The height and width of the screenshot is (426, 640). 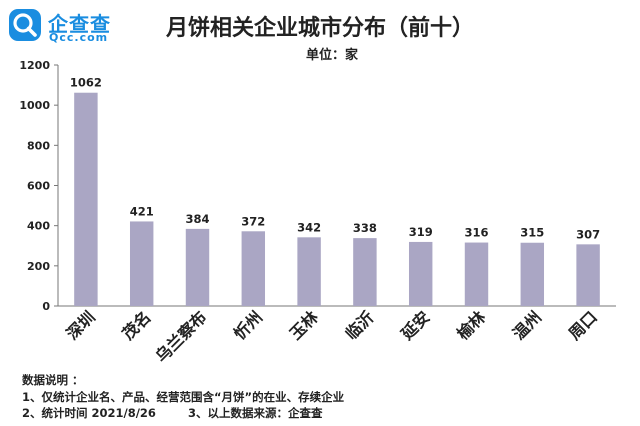 I want to click on bar-value-label: 1062, so click(x=86, y=83).